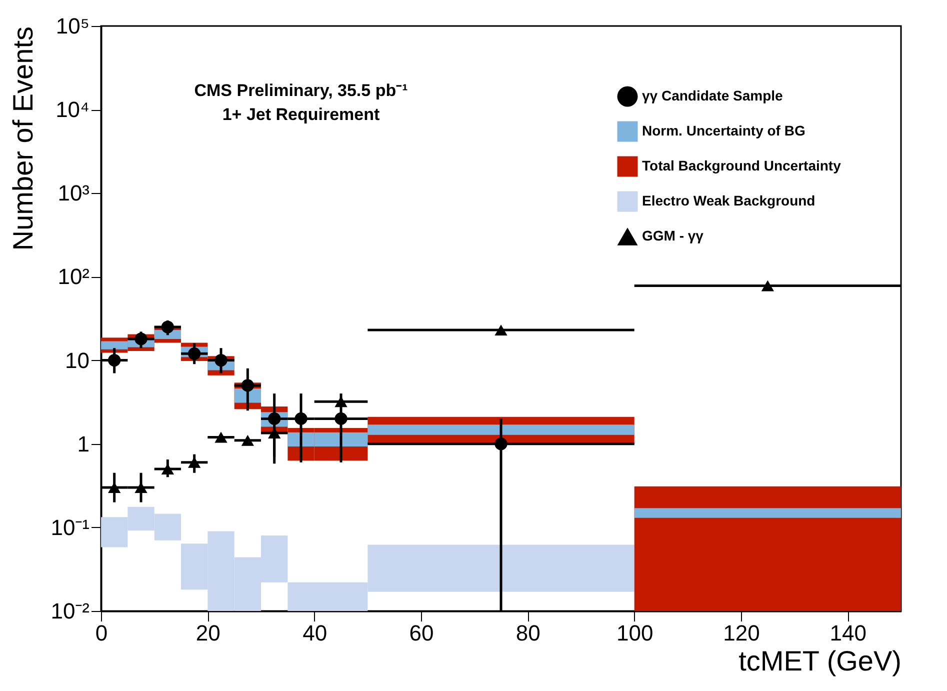 This screenshot has height=691, width=947. Describe the element at coordinates (729, 200) in the screenshot. I see `legend-label: Electro Weak Background` at that location.